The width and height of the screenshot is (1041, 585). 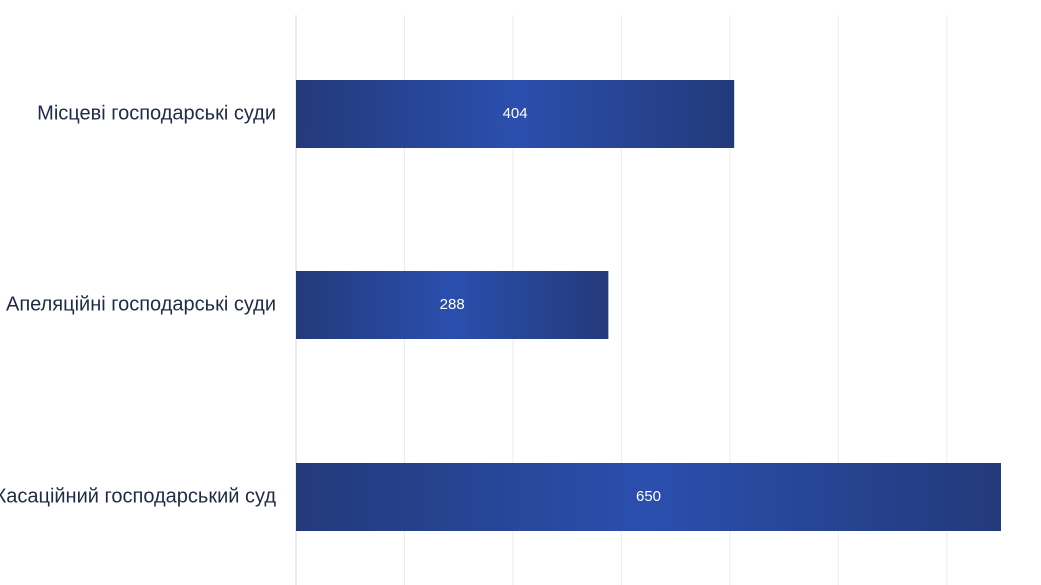 I want to click on data-label: 650, so click(x=648, y=496).